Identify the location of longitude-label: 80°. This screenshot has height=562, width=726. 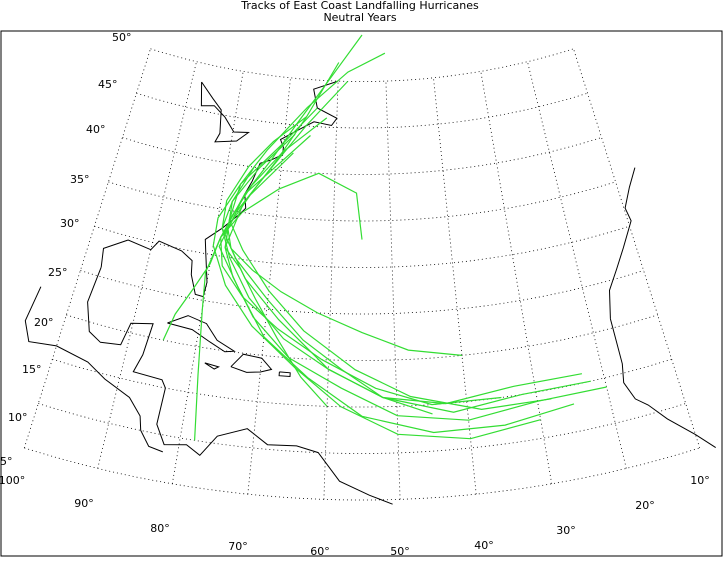
(160, 528).